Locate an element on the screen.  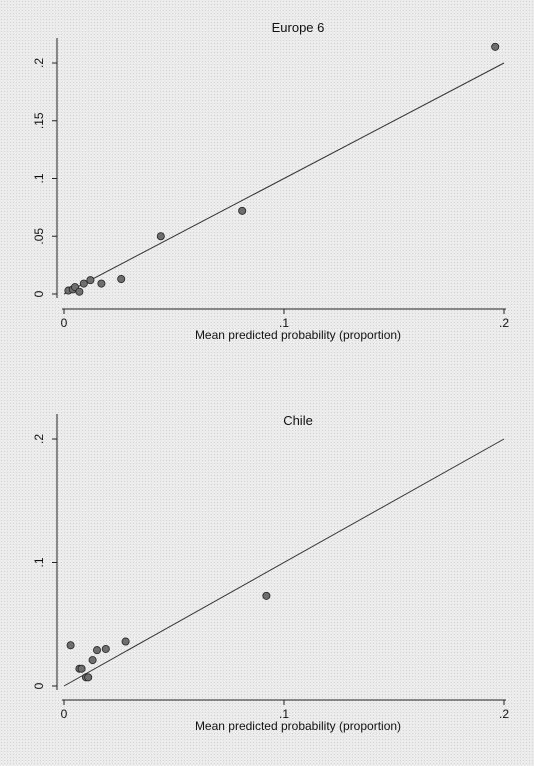
chart-title: Europe 6 is located at coordinates (298, 27).